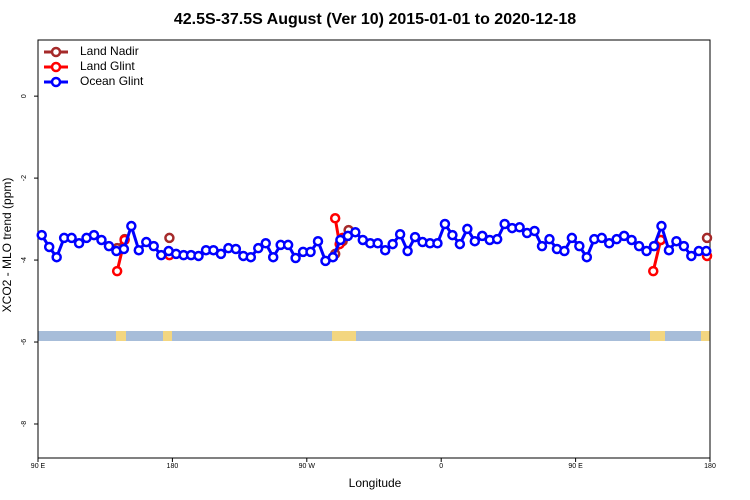  I want to click on x-tick-label: 0, so click(441, 466).